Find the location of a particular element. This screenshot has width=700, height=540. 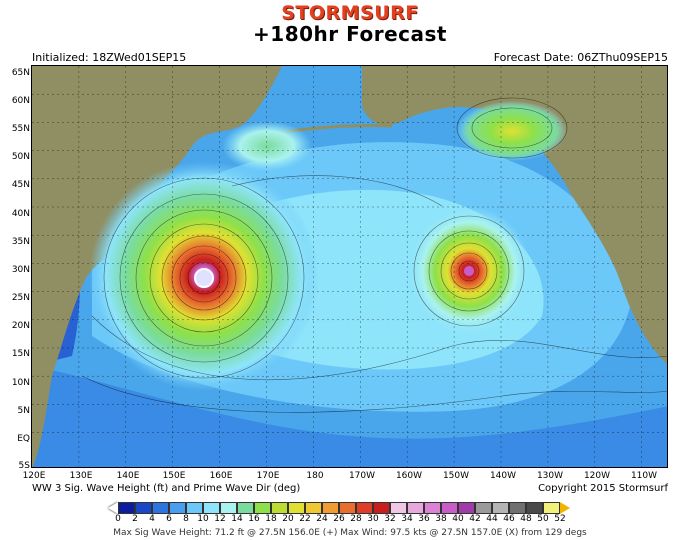

lat-label: 15N is located at coordinates (20, 354).